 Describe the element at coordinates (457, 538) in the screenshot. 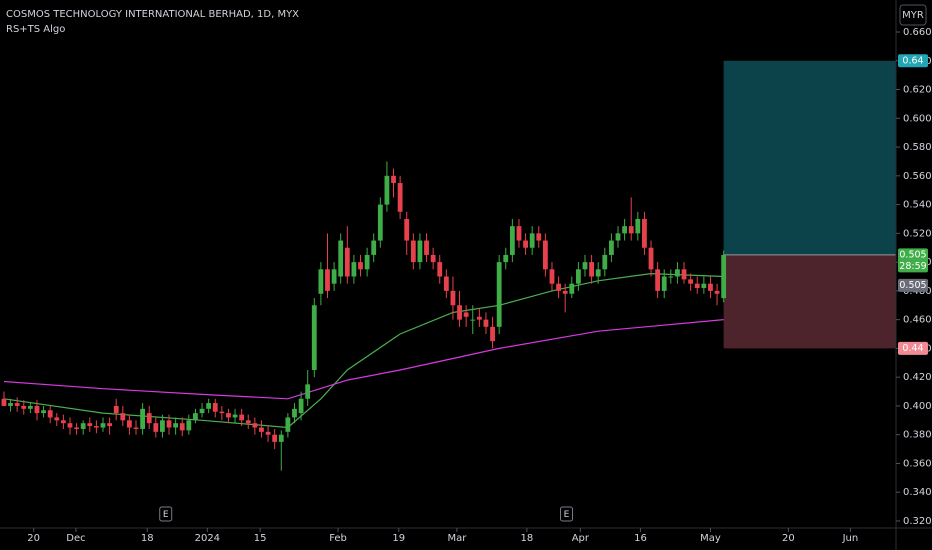

I see `x-tick-label: Mar` at that location.